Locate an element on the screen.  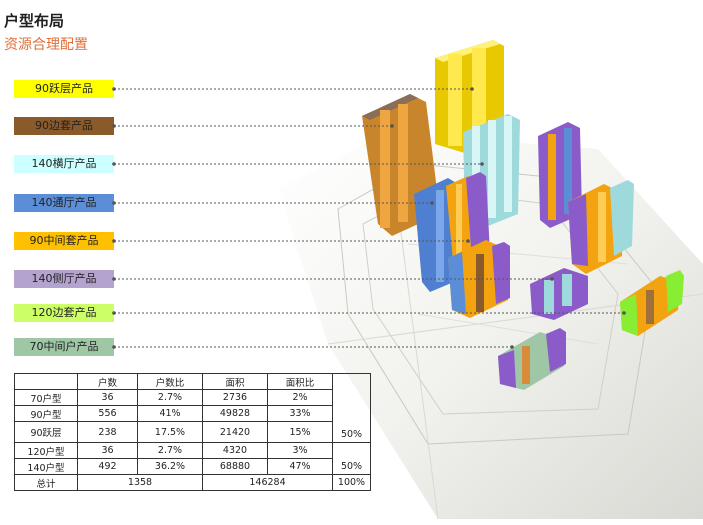
table-row: 90跃层 238 17.5% 21420 15% is located at coordinates (192, 432).